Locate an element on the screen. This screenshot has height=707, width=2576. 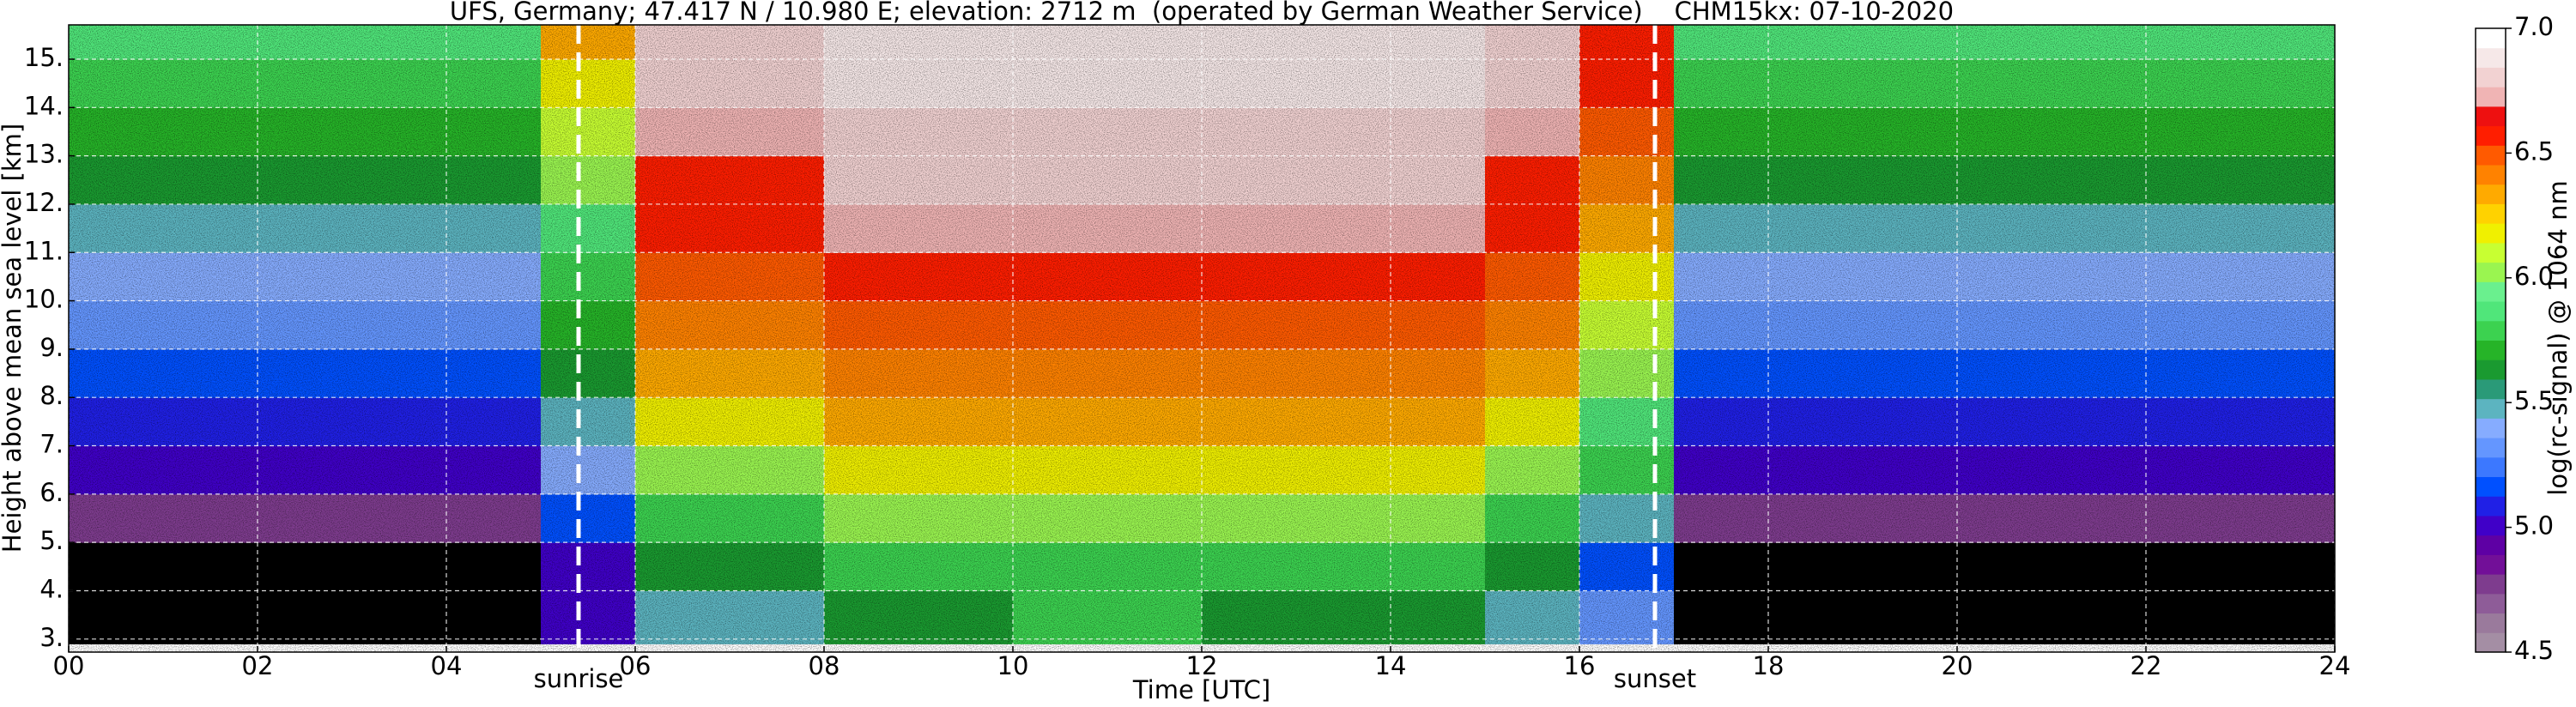
x-tick-label: 16 is located at coordinates (1580, 666).